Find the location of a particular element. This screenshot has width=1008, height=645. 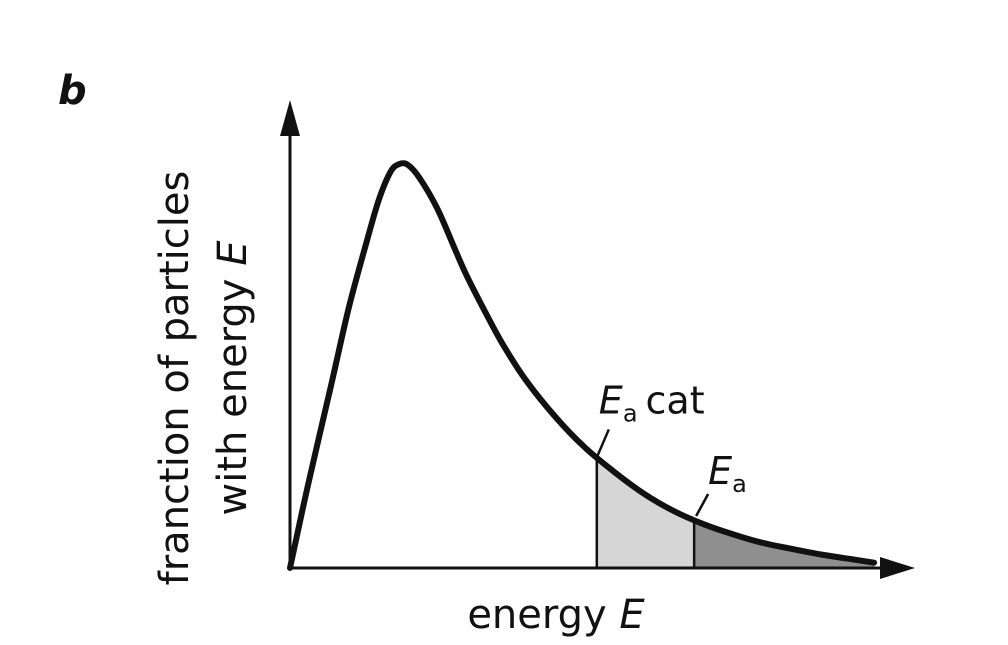

leader-line-ea-cat is located at coordinates (602, 443).